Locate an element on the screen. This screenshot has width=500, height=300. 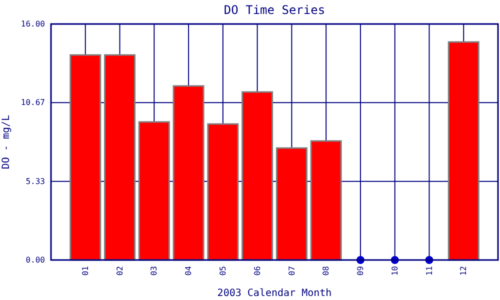
x-tick-label: 05 is located at coordinates (223, 271).